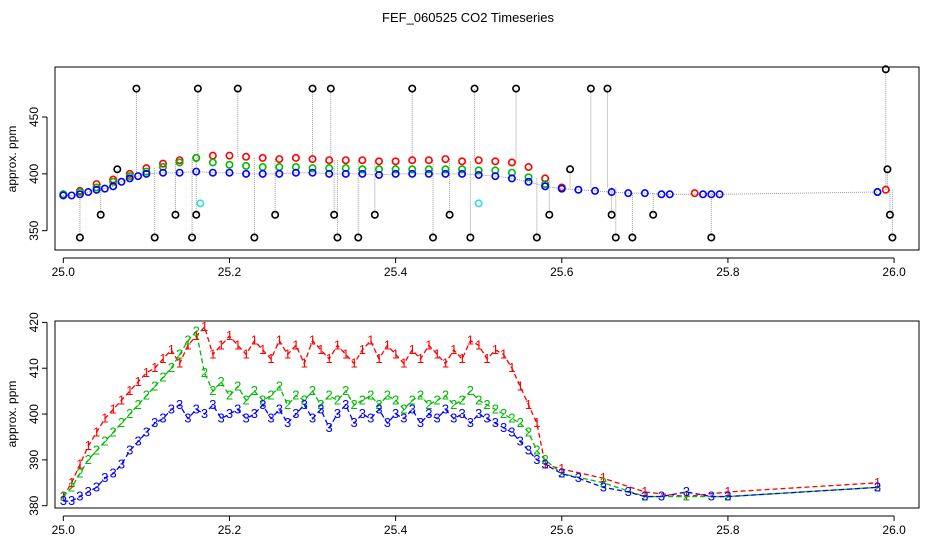 The height and width of the screenshot is (540, 936). What do you see at coordinates (12, 159) in the screenshot?
I see `y-axis-label-top: approx. ppm` at bounding box center [12, 159].